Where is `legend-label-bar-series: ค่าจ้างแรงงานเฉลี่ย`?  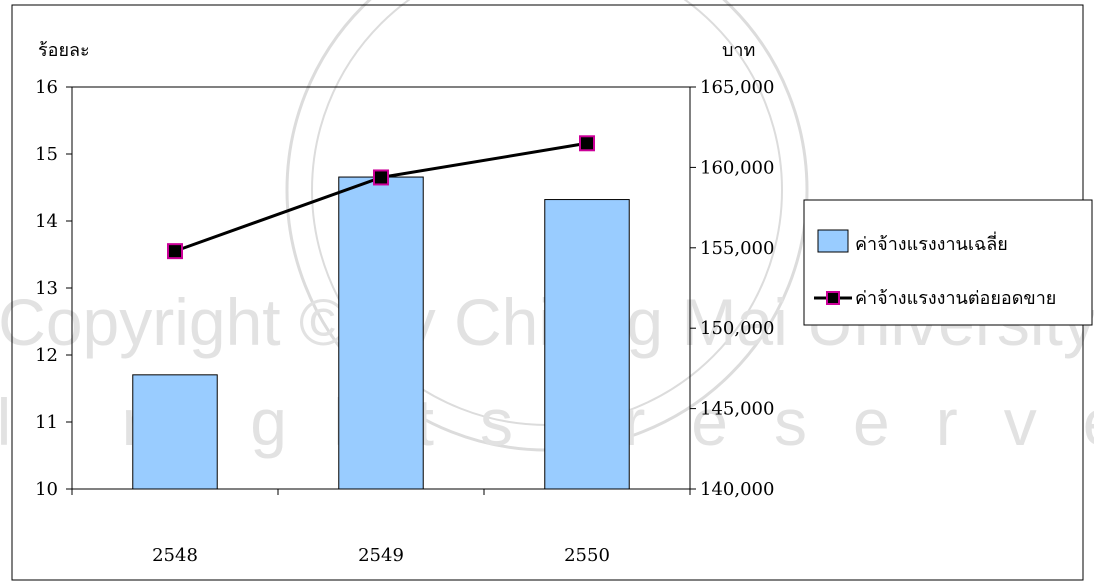 legend-label-bar-series: ค่าจ้างแรงงานเฉลี่ย is located at coordinates (931, 243).